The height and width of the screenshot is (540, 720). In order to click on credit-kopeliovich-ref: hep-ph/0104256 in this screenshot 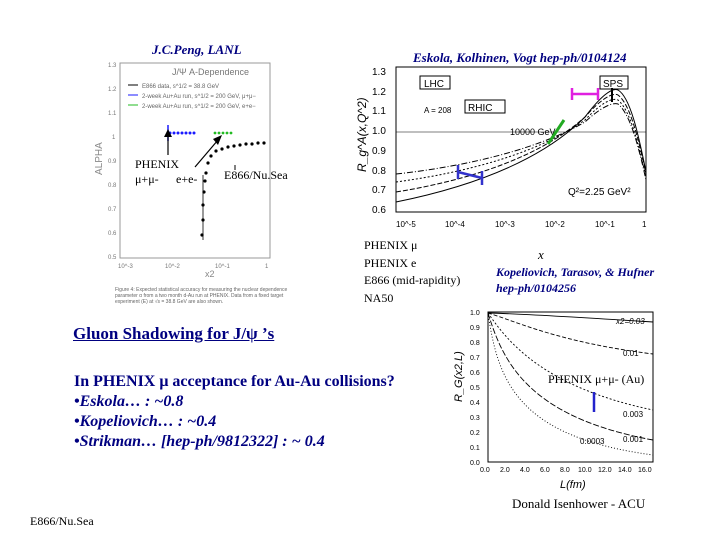, I will do `click(536, 288)`.